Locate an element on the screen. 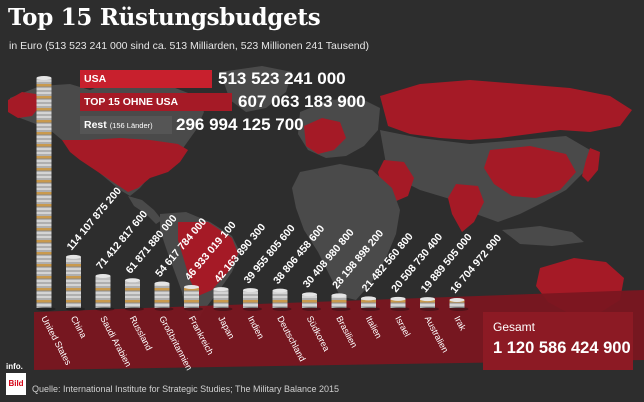 The width and height of the screenshot is (644, 402). category-label-13: Israel is located at coordinates (402, 326).